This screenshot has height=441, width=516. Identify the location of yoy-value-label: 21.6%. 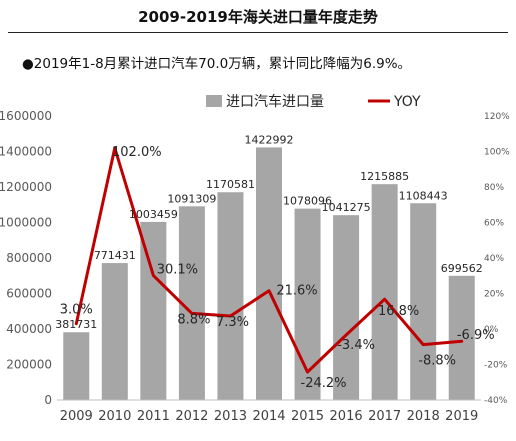
(296, 291).